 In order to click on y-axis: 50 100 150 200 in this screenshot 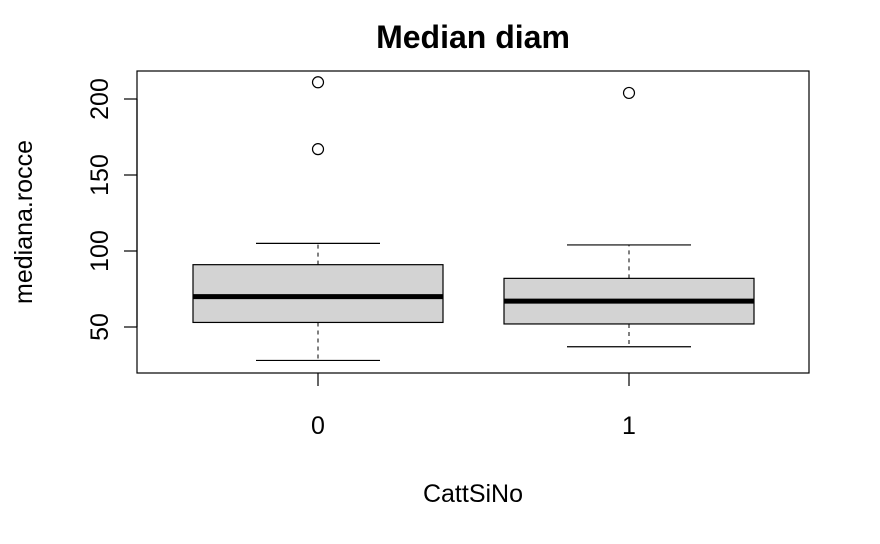, I will do `click(112, 209)`.